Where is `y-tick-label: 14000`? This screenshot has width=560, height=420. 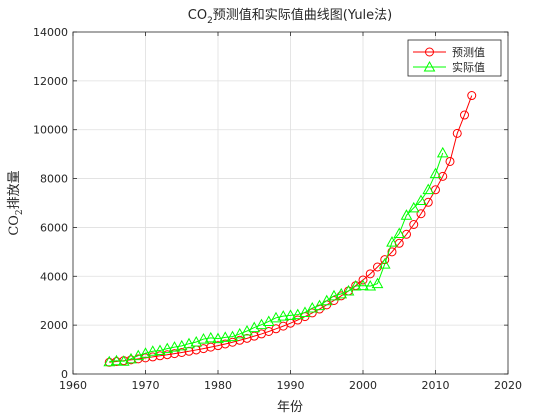 y-tick-label: 14000 is located at coordinates (50, 32).